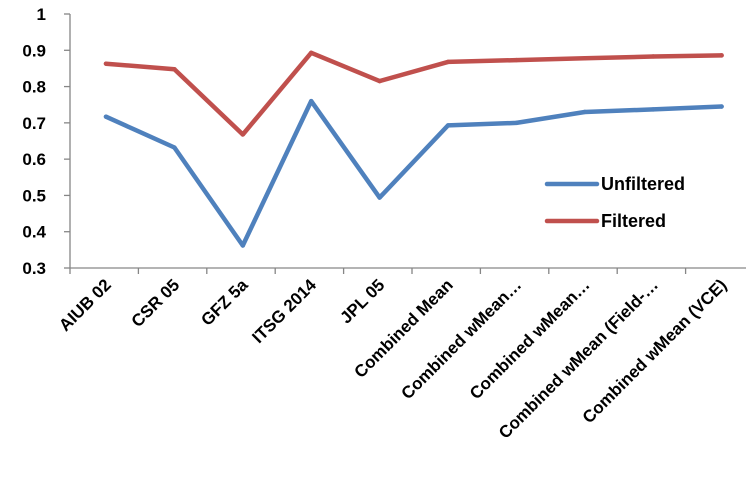 This screenshot has height=500, width=746. What do you see at coordinates (34, 87) in the screenshot?
I see `y-tick-label: 0.8` at bounding box center [34, 87].